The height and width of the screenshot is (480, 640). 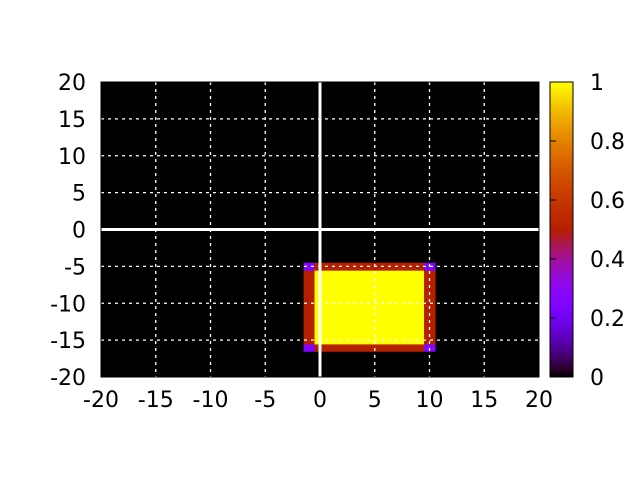 I want to click on y-tick-label: 15, so click(x=72, y=120).